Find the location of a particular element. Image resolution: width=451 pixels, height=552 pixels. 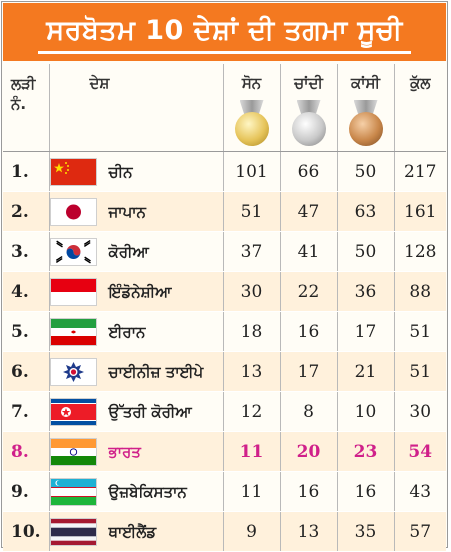

table-row: 3. ਕੋਰੀਆ 37 41 50 128 is located at coordinates (224, 251).